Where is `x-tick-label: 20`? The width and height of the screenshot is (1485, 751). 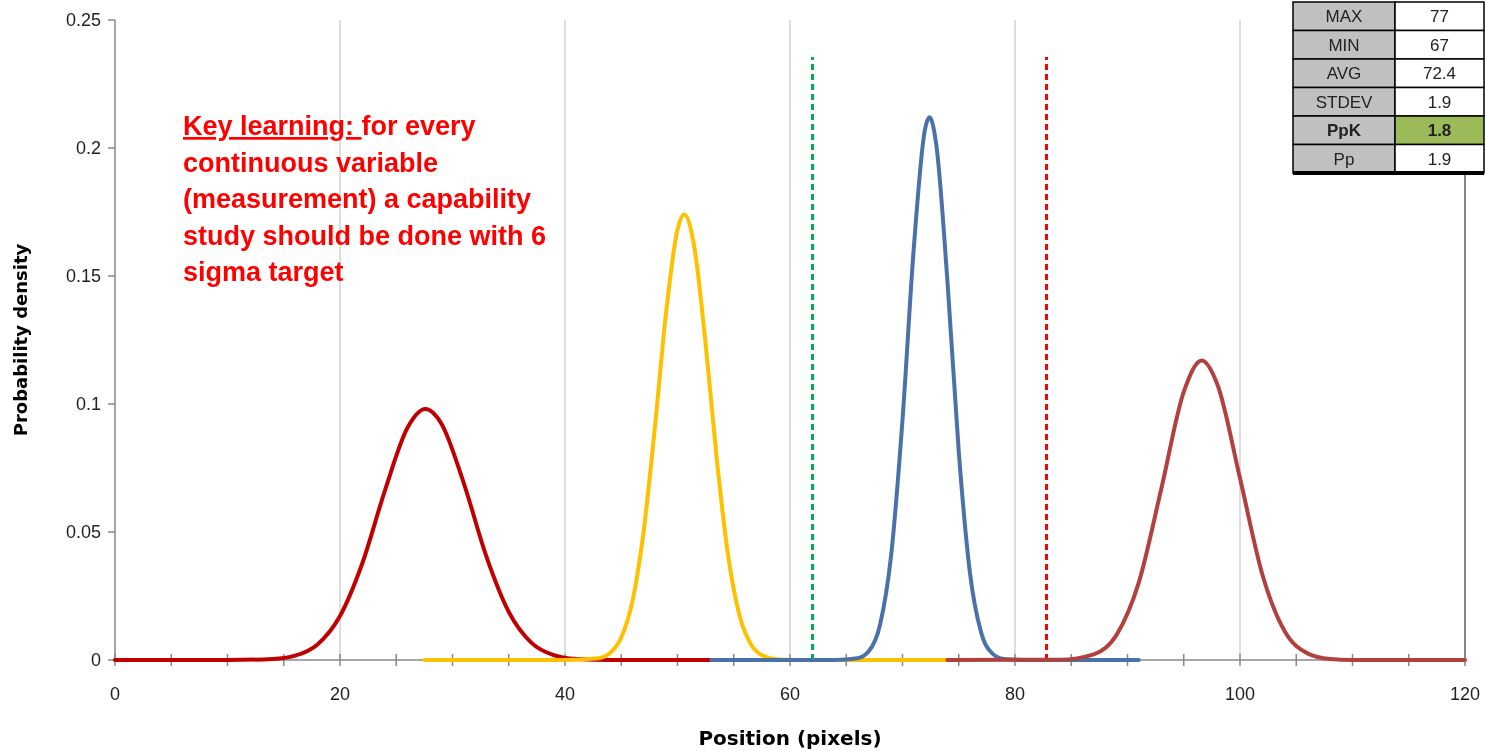
x-tick-label: 20 is located at coordinates (340, 694).